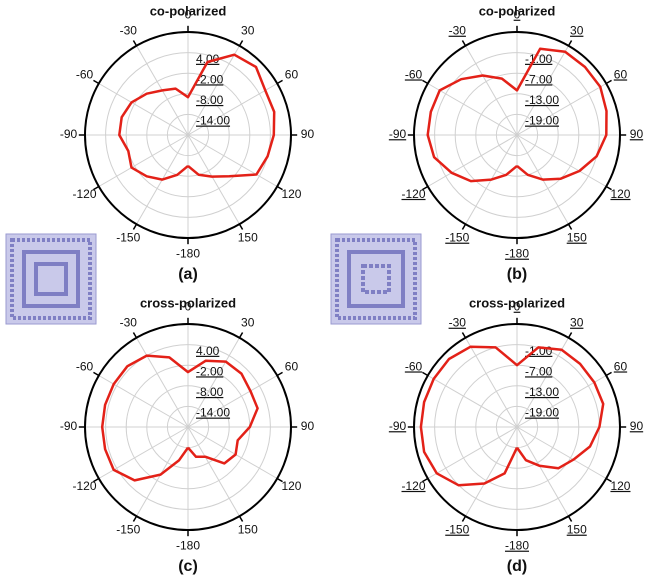  I want to click on radial-tick-label: -1.00, so click(539, 59).